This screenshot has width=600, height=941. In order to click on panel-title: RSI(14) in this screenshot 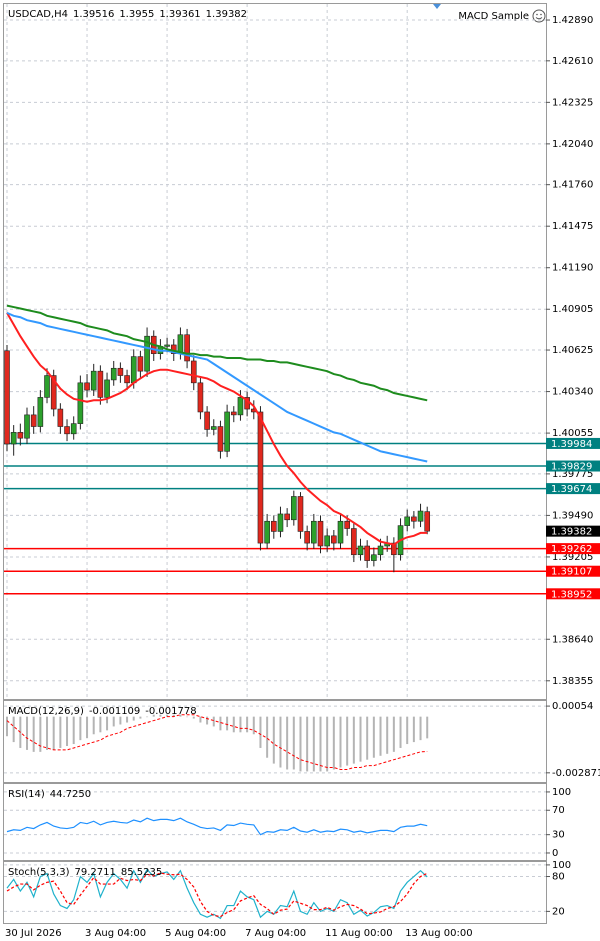, I will do `click(26, 794)`.